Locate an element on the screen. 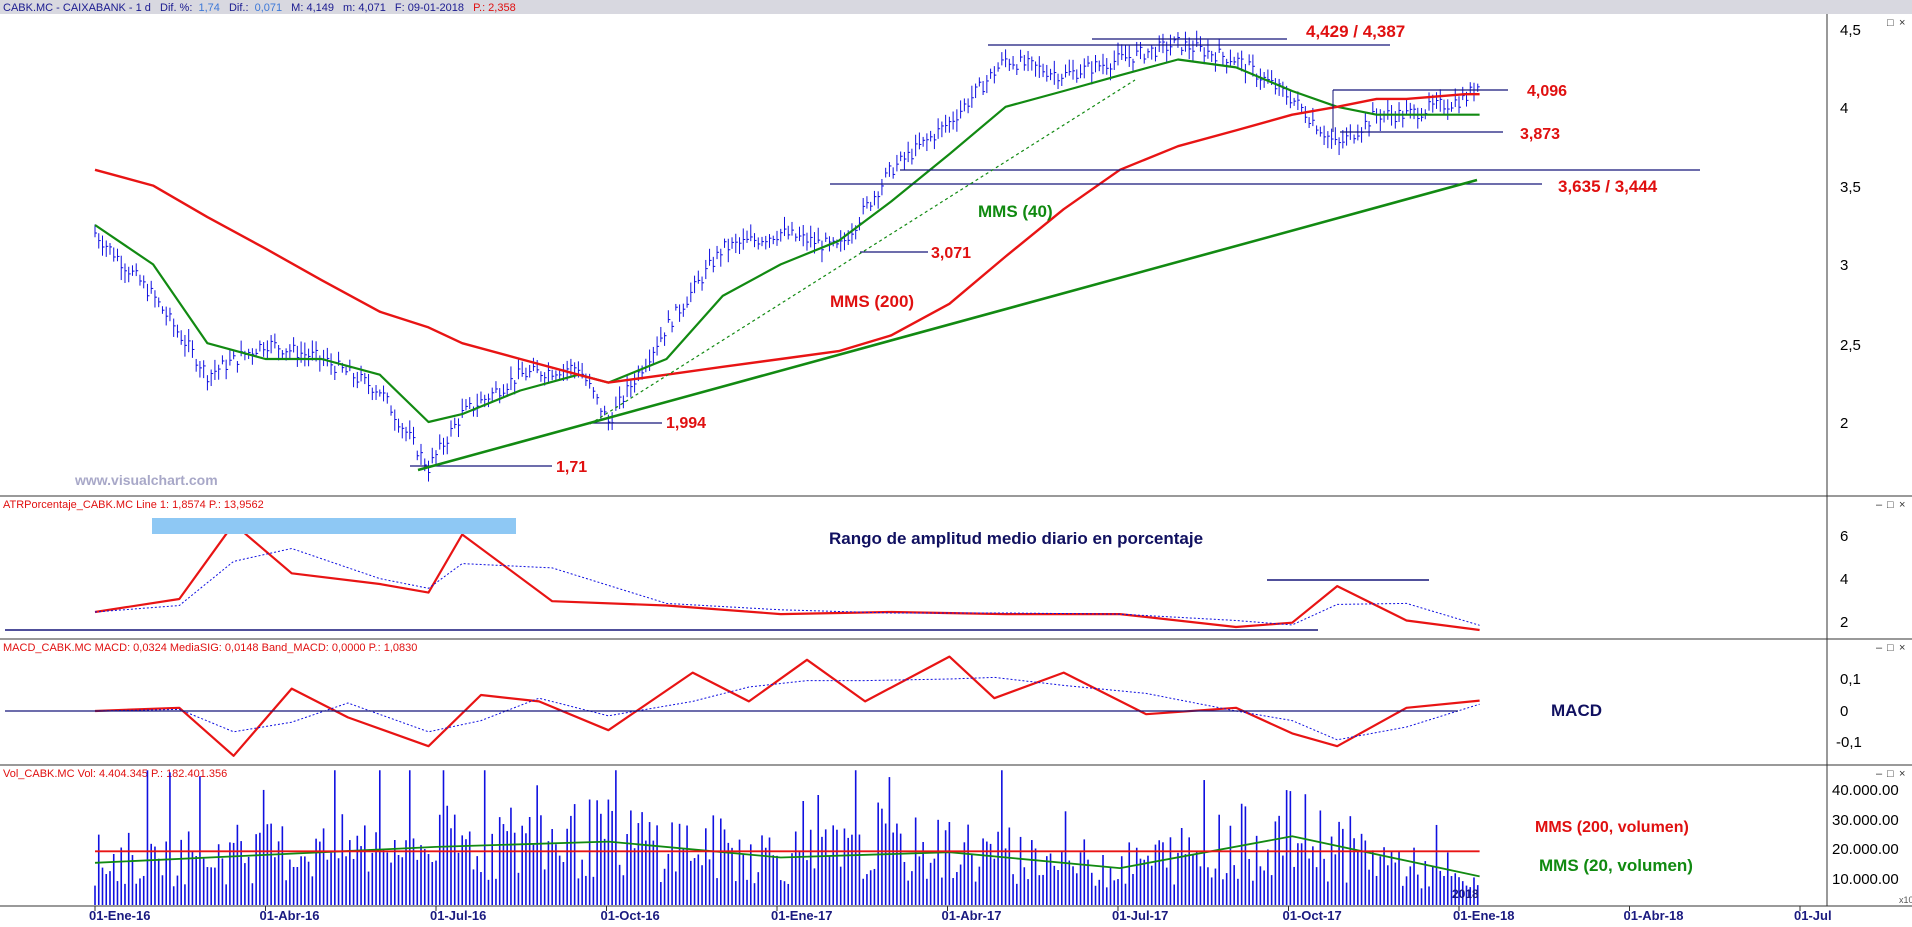  header-dif-value: 0,071 is located at coordinates (269, 8).